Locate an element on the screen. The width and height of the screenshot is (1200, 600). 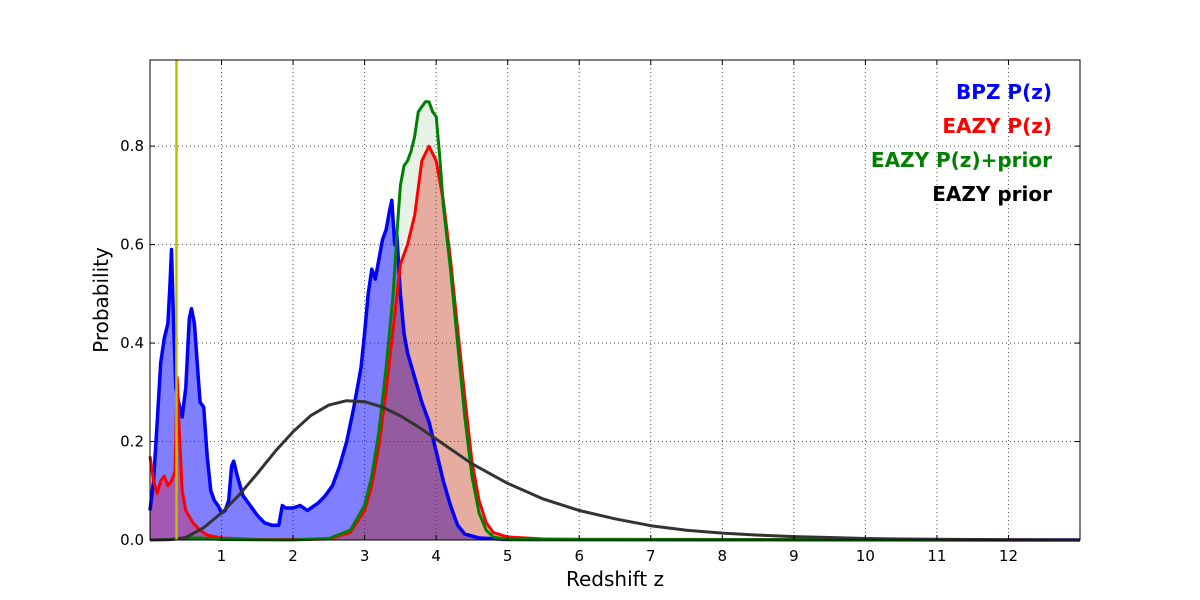
x-tick-label: 11 is located at coordinates (936, 556).